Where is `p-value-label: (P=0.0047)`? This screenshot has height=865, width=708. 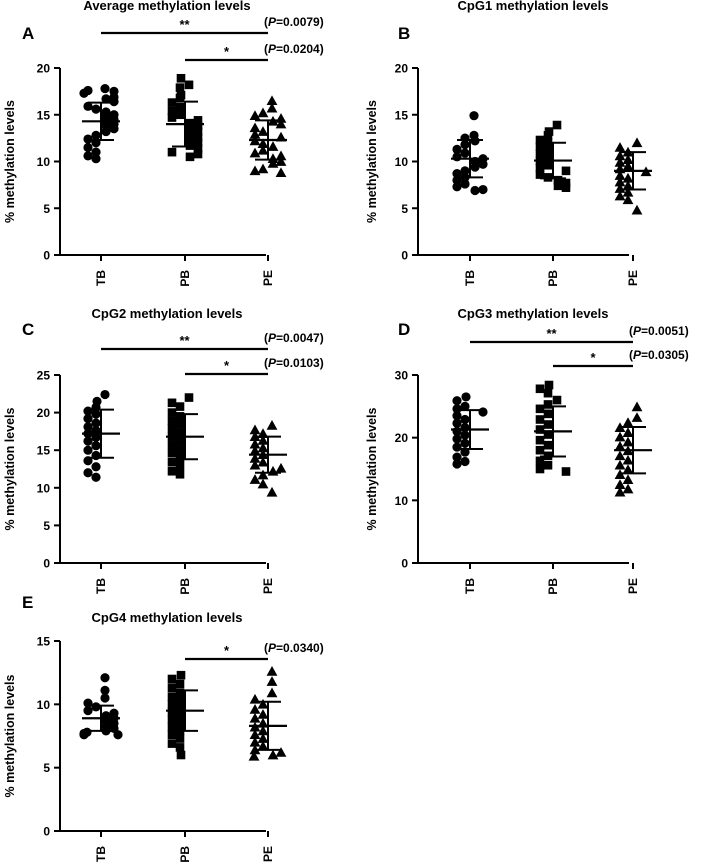 p-value-label: (P=0.0047) is located at coordinates (294, 338).